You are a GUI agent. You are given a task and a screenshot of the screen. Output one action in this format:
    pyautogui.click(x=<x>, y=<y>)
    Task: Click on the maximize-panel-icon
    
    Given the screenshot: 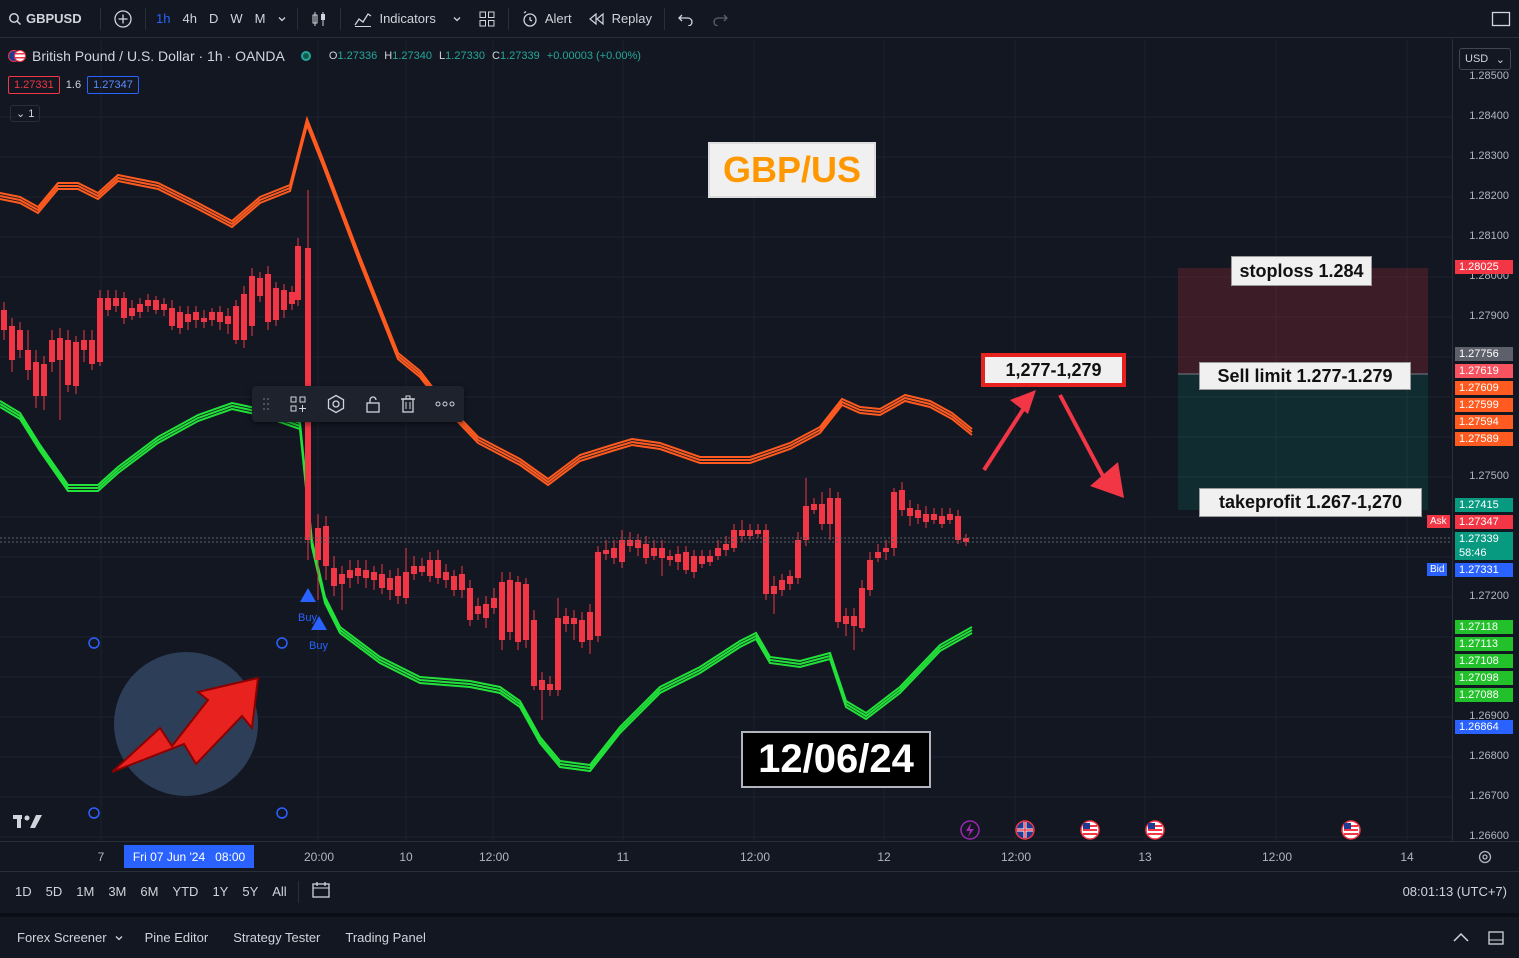 What is the action you would take?
    pyautogui.click(x=1496, y=938)
    